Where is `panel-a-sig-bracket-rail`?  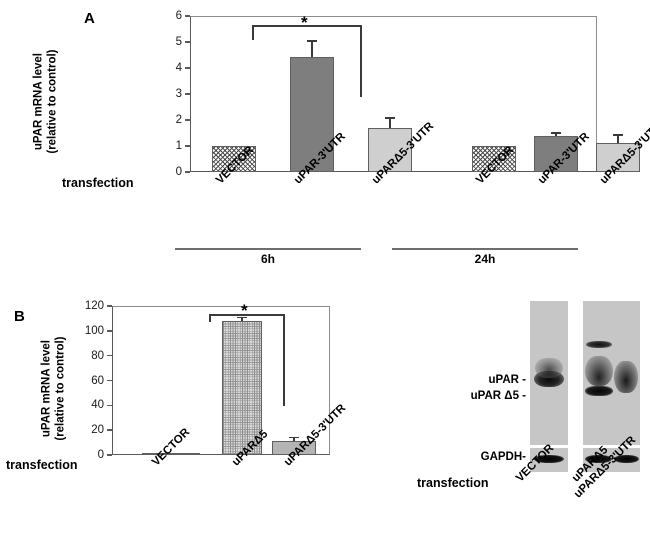 panel-a-sig-bracket-rail is located at coordinates (307, 26).